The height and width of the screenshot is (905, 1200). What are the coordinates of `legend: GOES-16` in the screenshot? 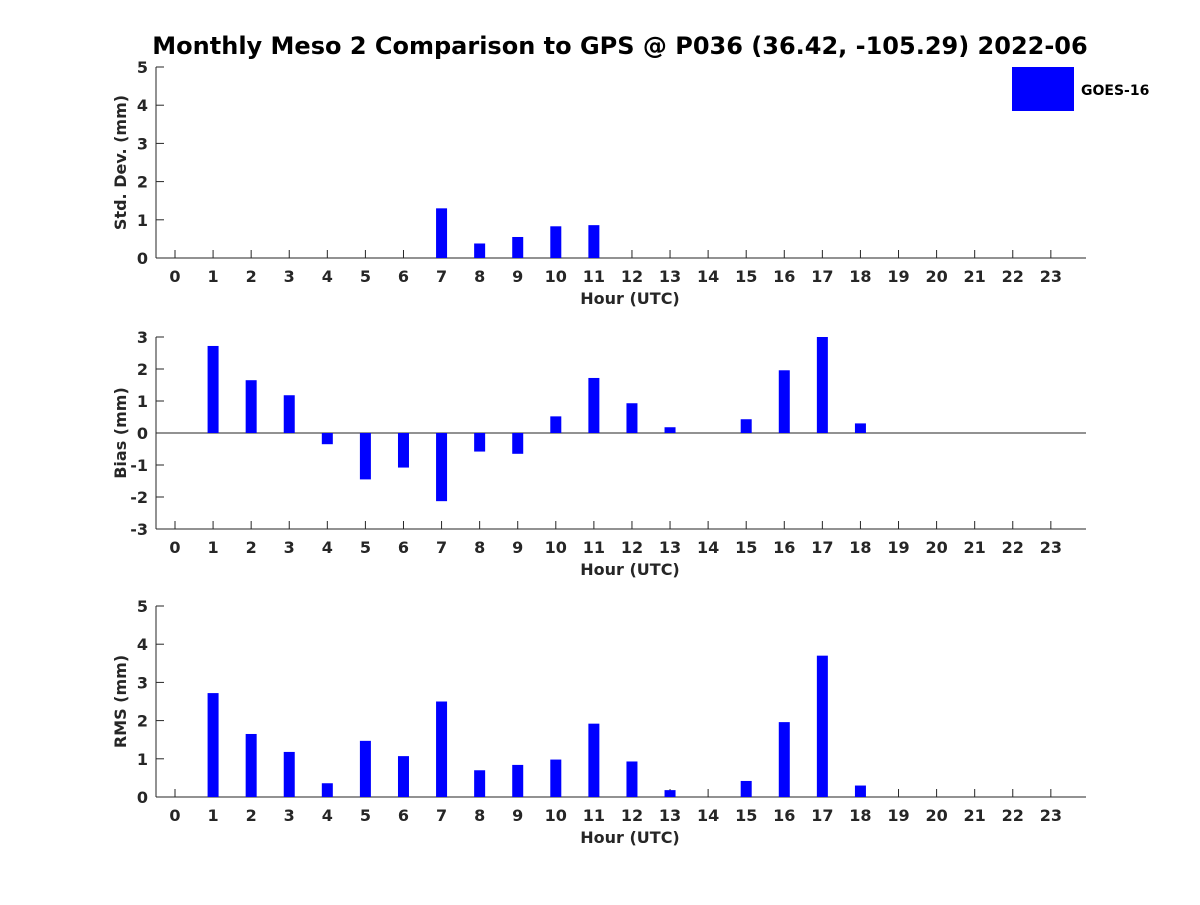 It's located at (1080, 89).